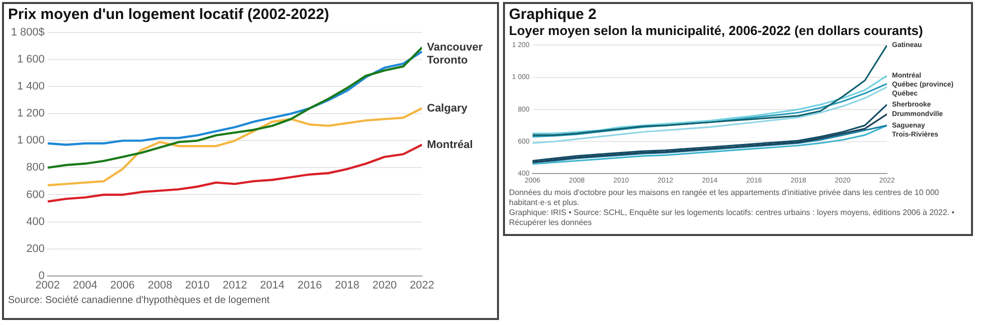 This screenshot has width=985, height=325. I want to click on y-tick-label: 1 400, so click(31, 86).